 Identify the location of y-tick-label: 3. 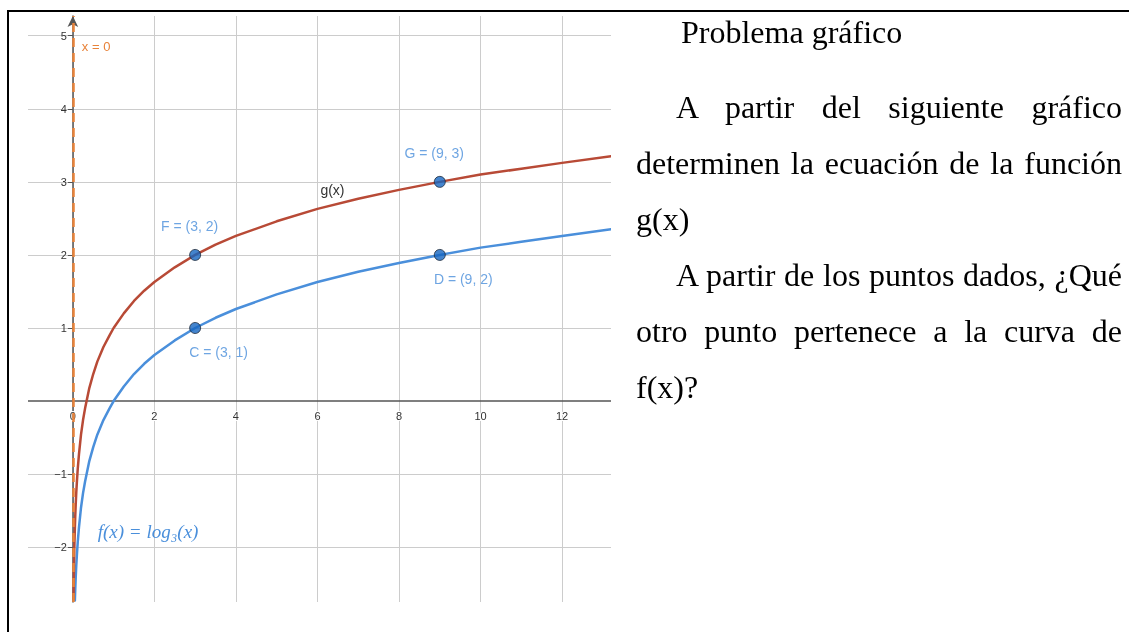
(63, 181).